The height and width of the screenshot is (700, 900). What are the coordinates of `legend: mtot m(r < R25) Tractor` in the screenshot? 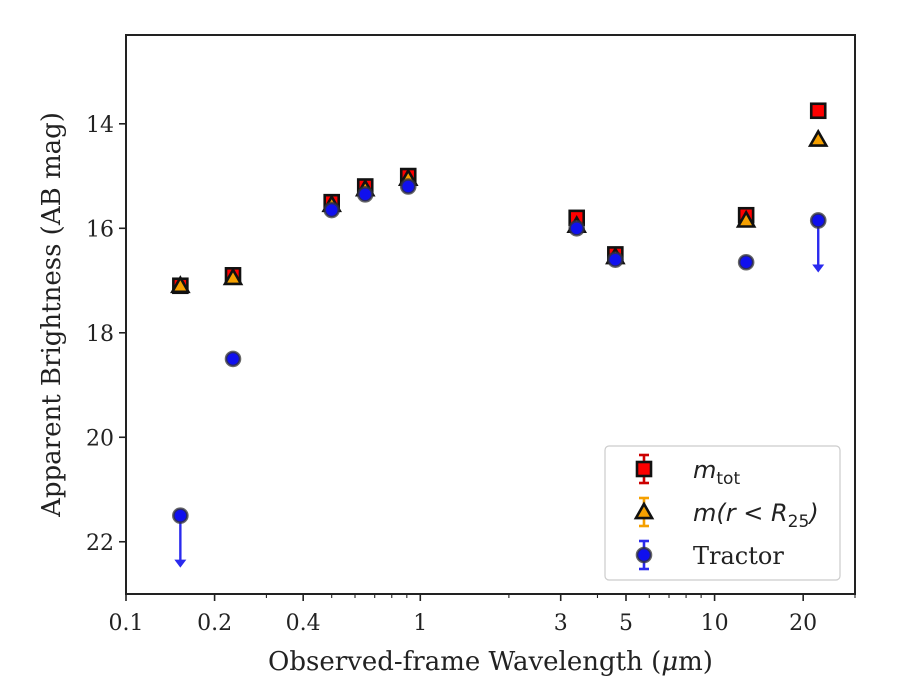 It's located at (722, 513).